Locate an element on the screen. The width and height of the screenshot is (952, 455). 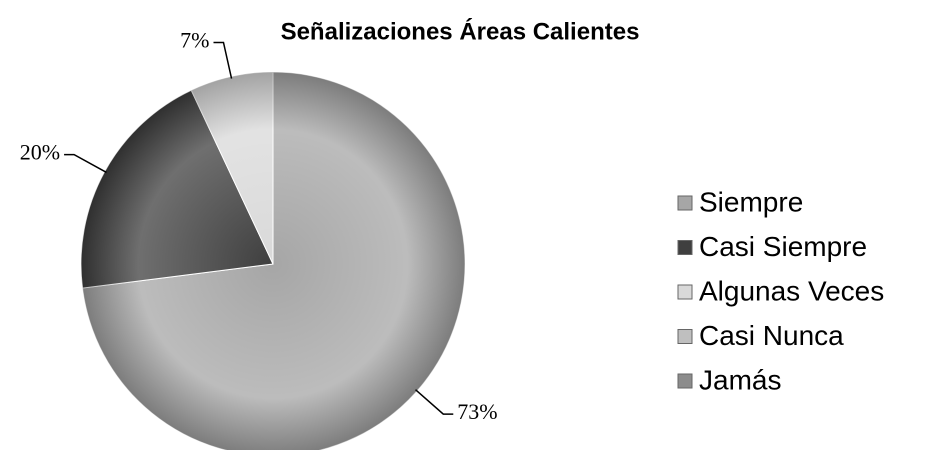
data-label: 7% is located at coordinates (194, 40).